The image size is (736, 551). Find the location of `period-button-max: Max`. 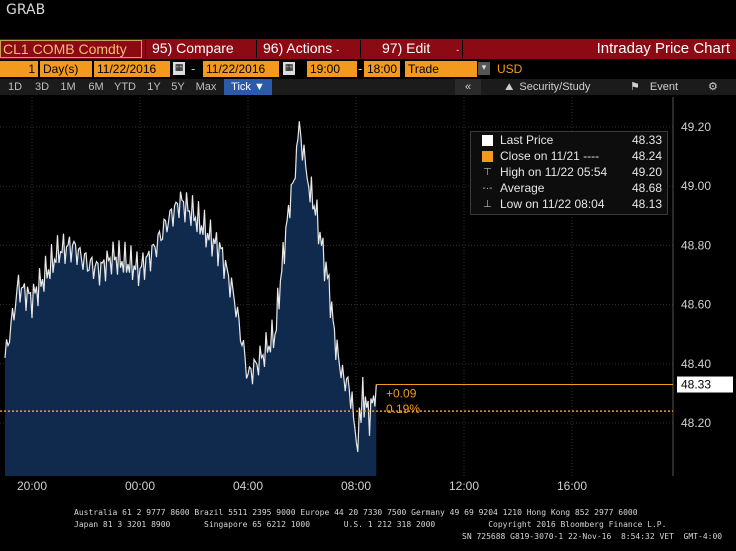

period-button-max: Max is located at coordinates (206, 87).